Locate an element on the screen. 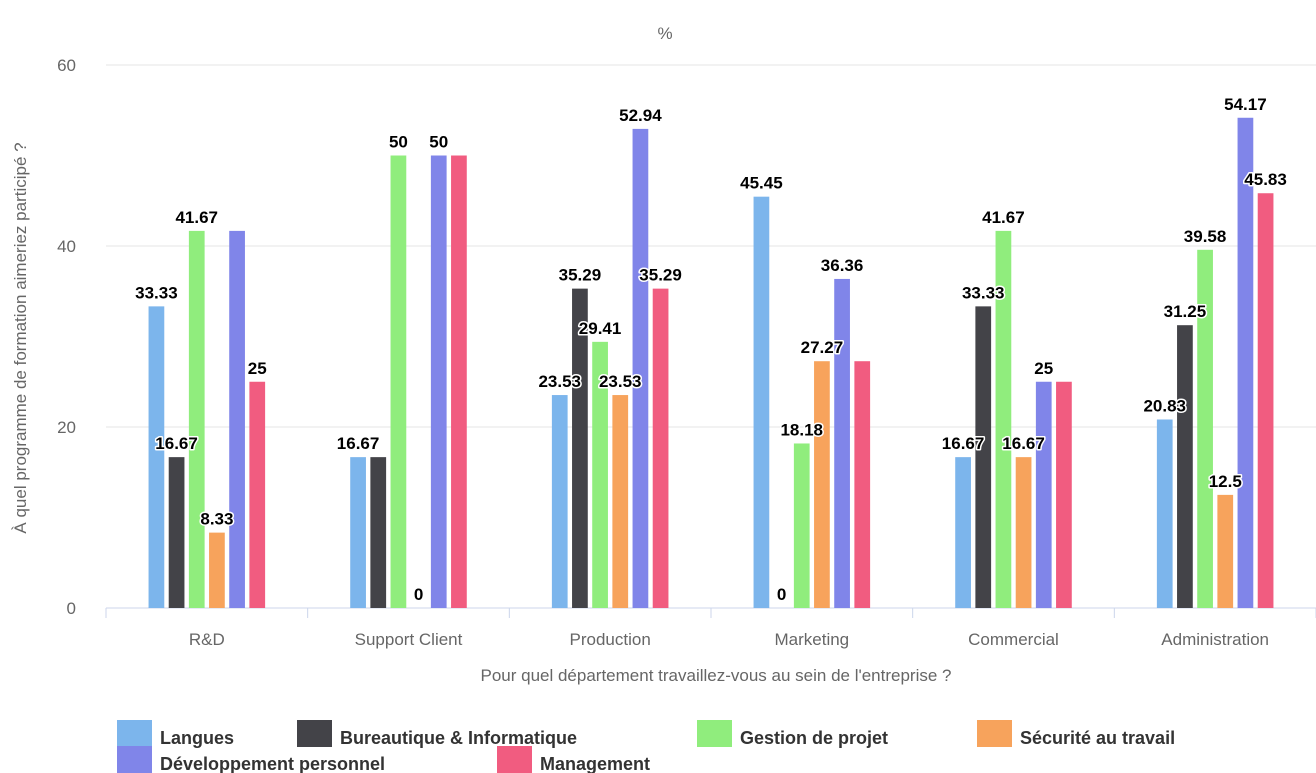  y-tick-label: 0 is located at coordinates (71, 608).